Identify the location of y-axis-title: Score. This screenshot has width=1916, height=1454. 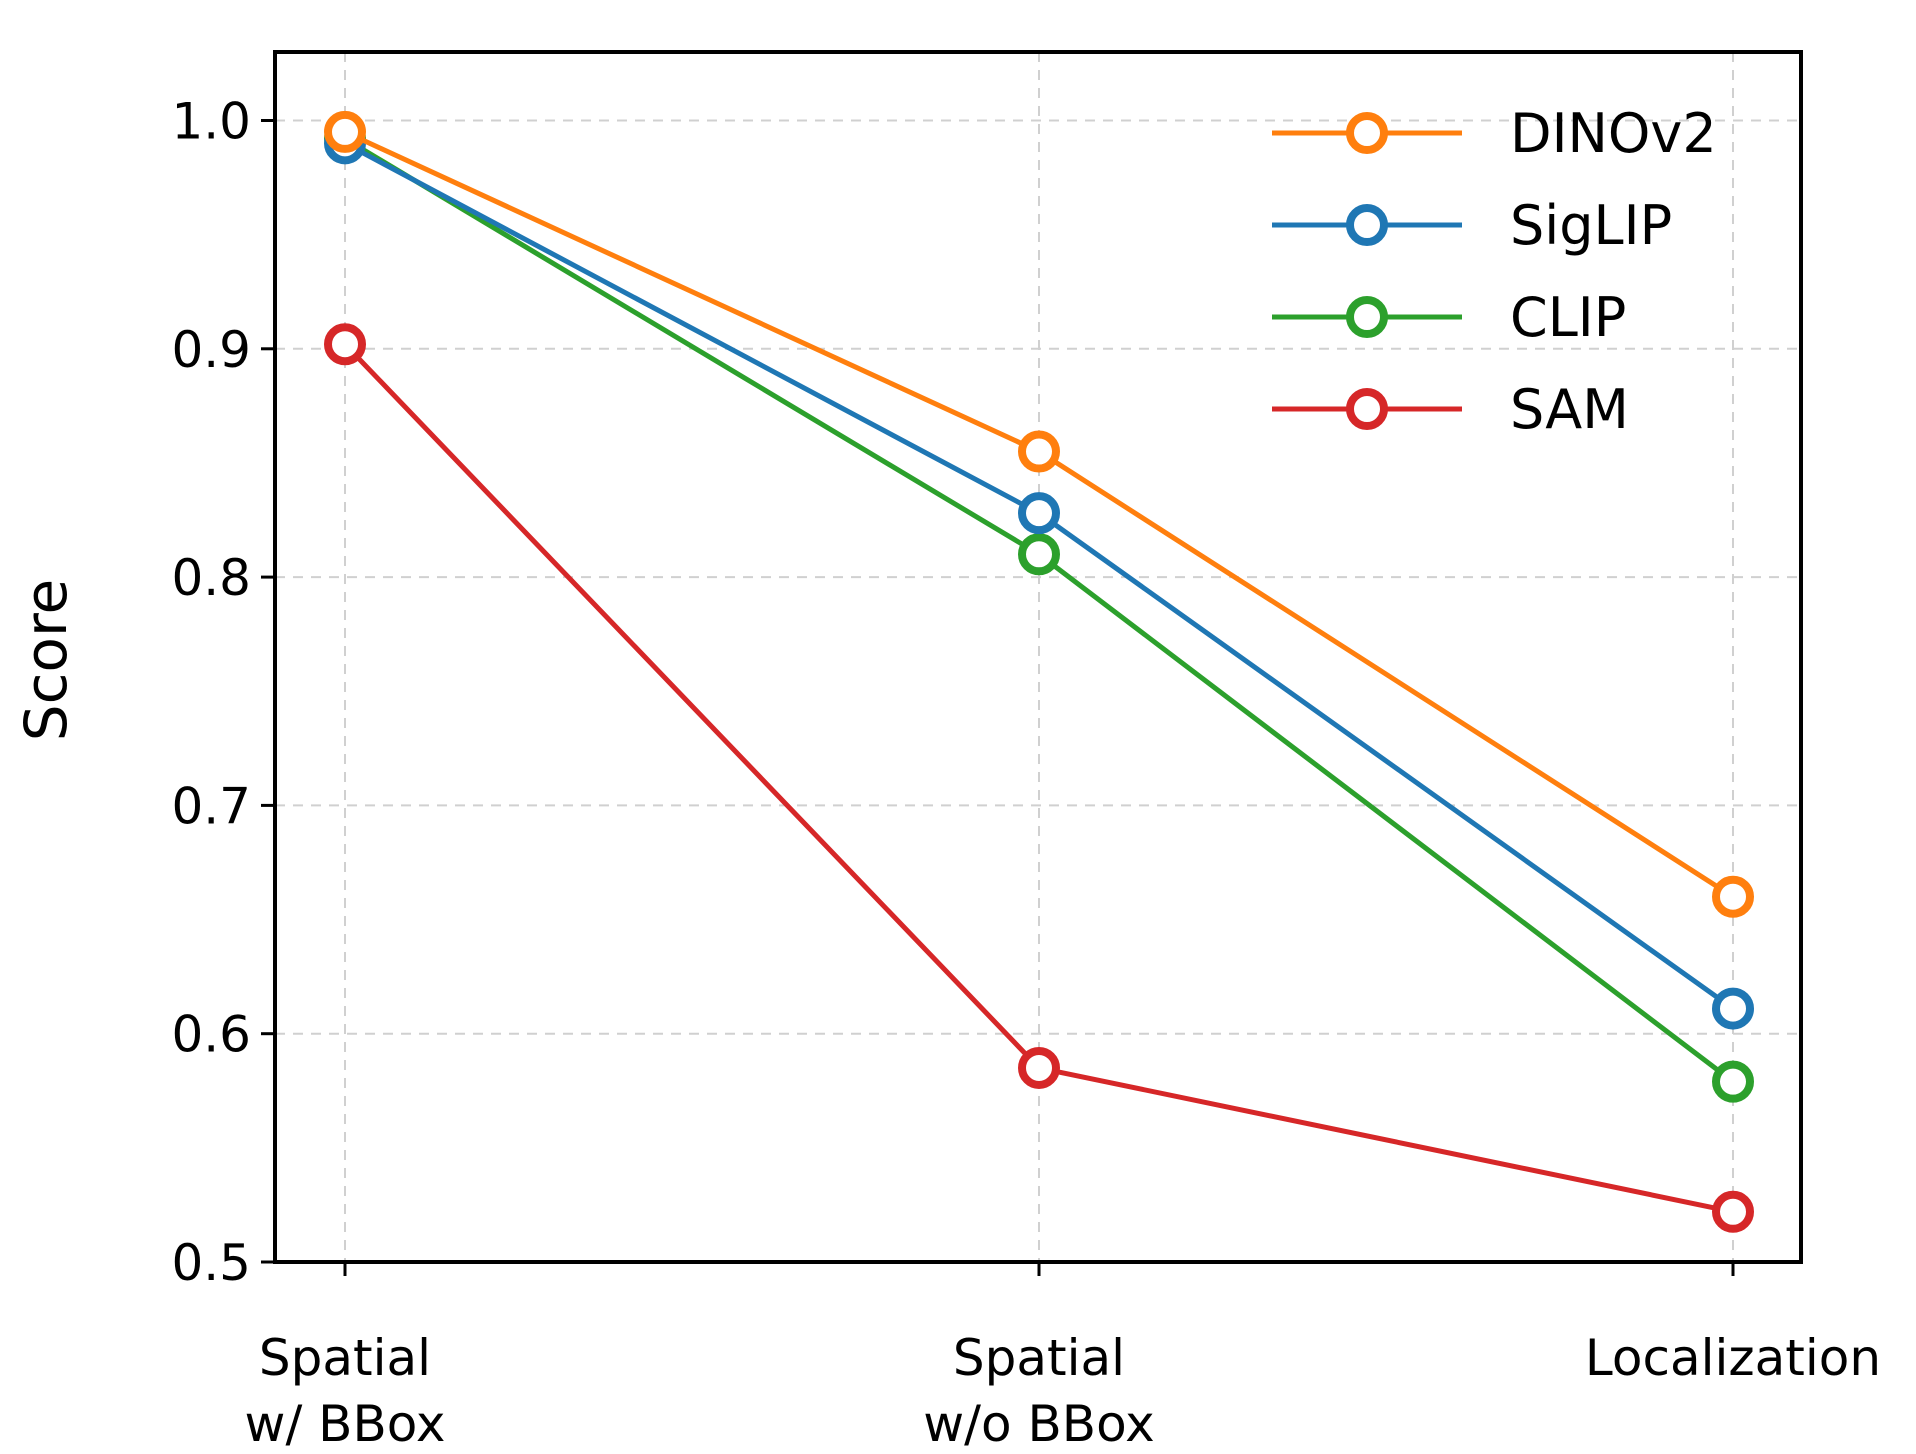
(46, 660).